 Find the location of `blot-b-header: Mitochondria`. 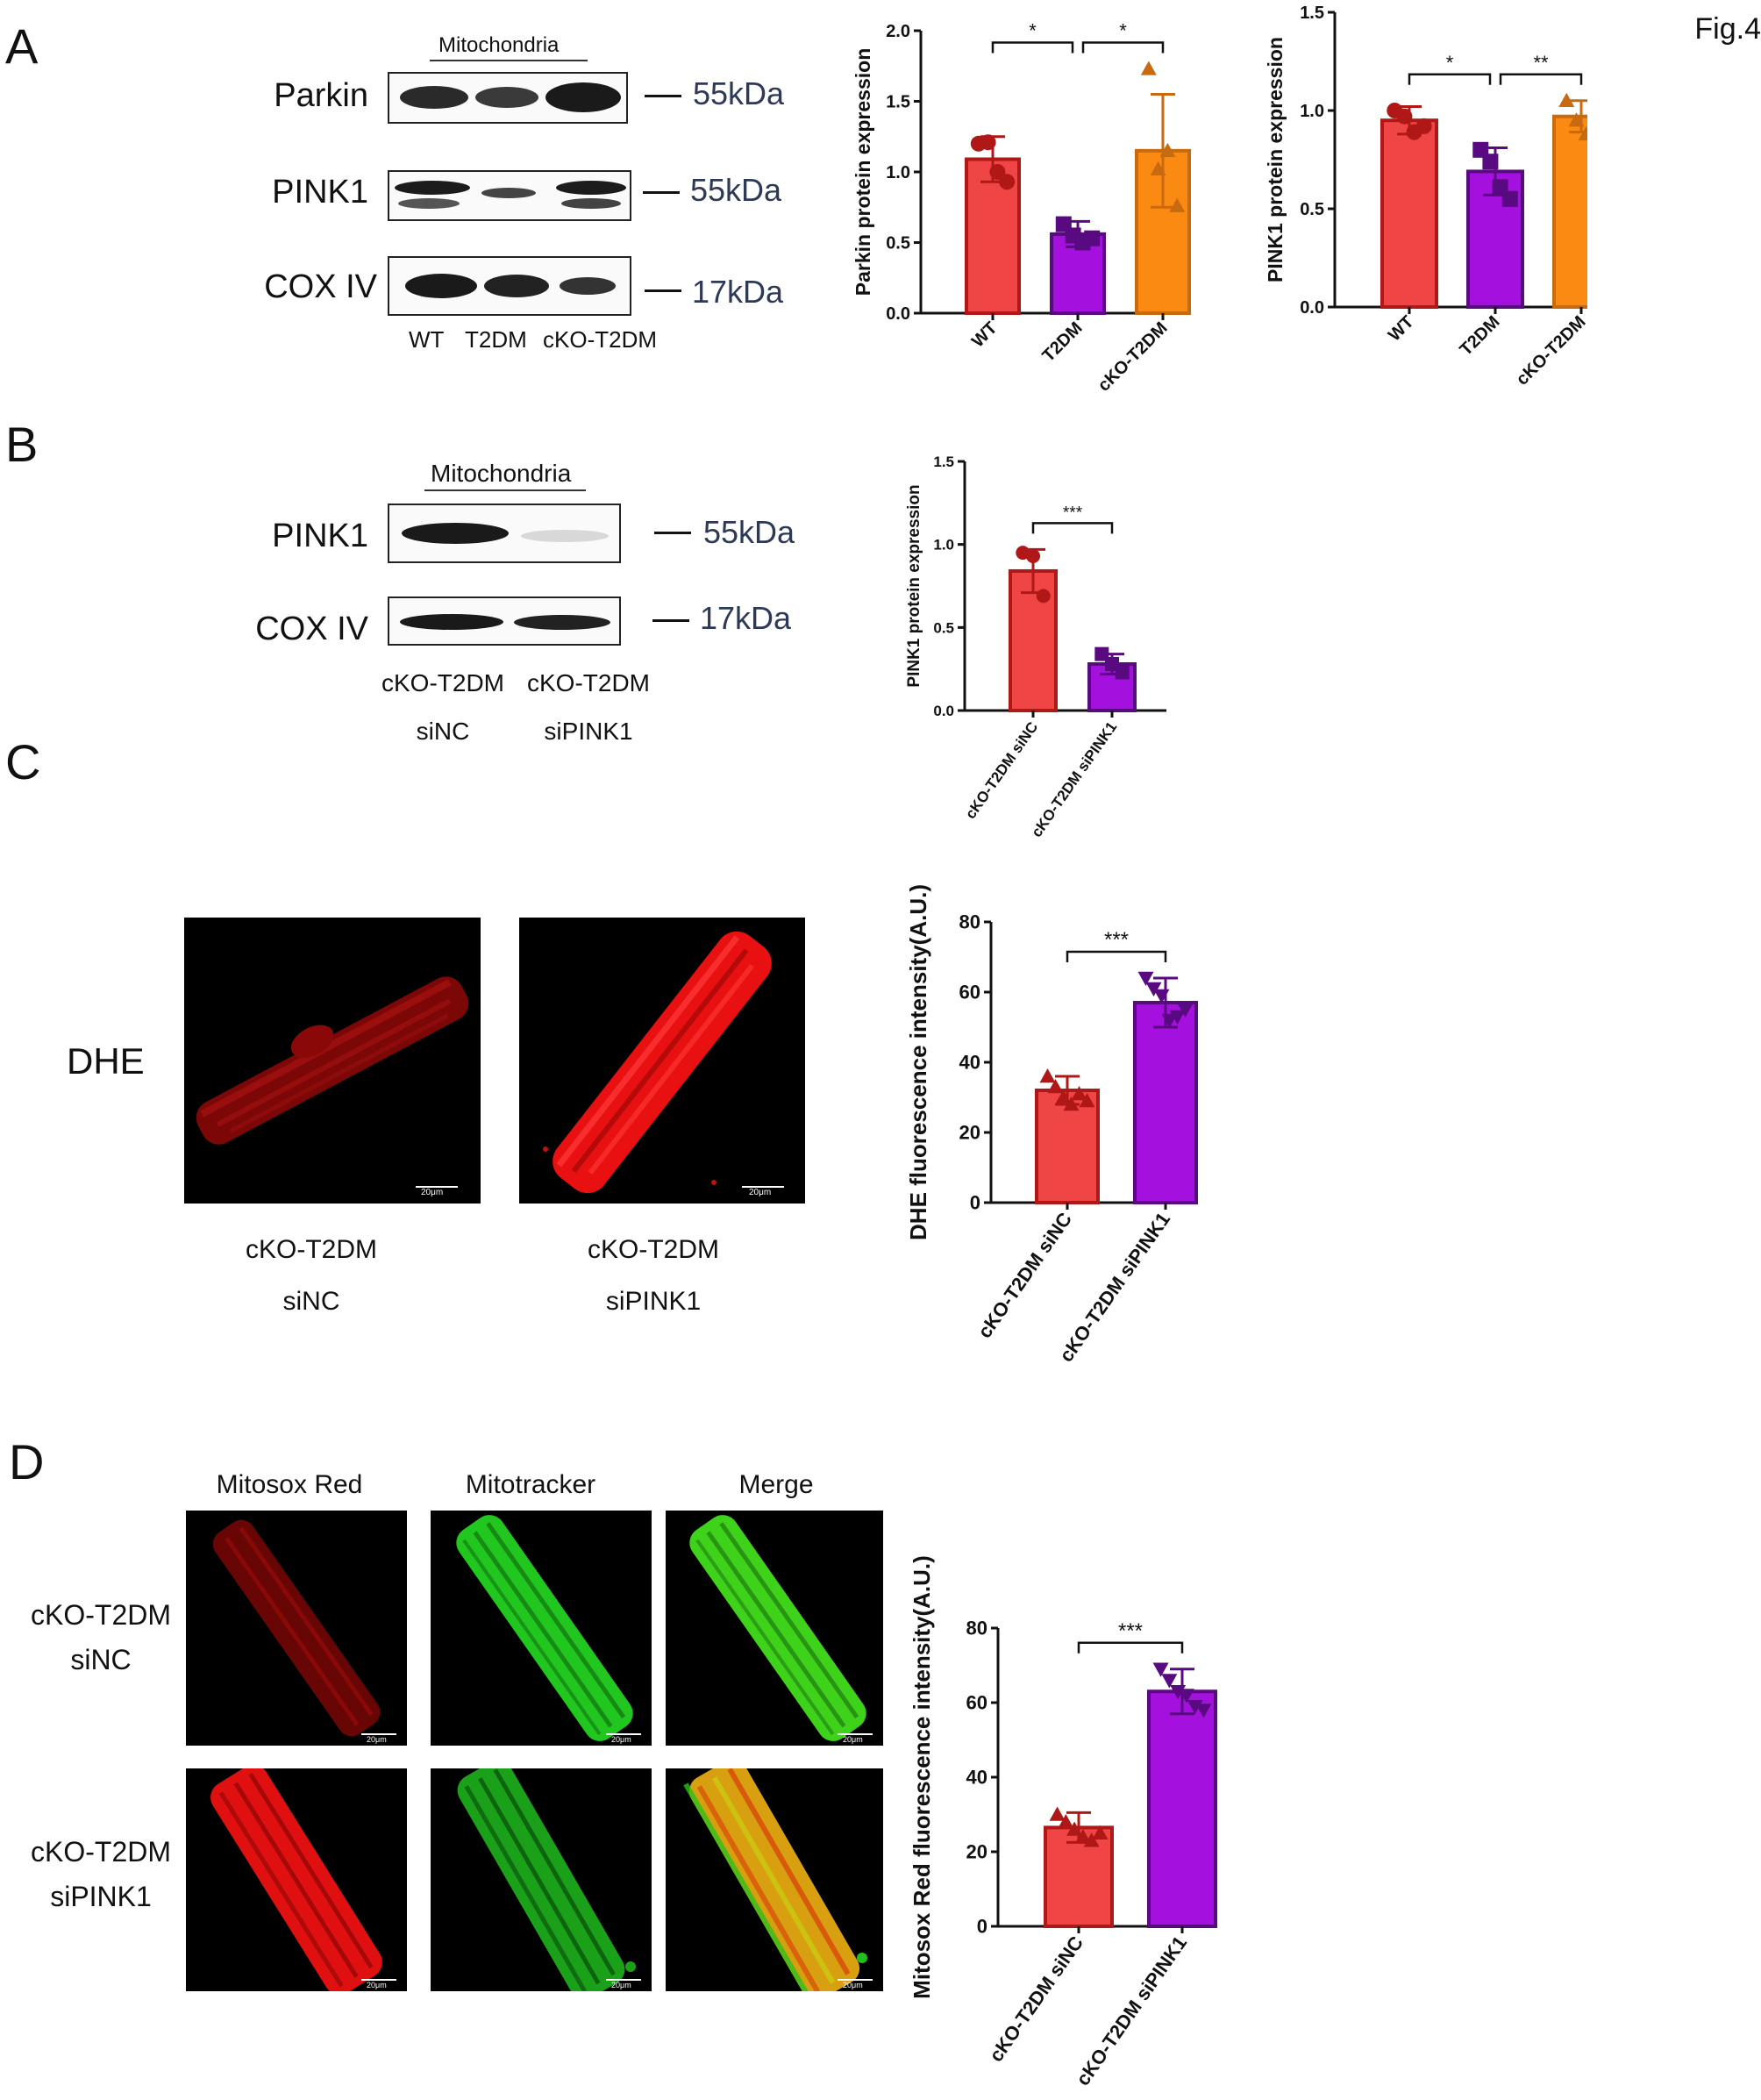

blot-b-header: Mitochondria is located at coordinates (501, 473).